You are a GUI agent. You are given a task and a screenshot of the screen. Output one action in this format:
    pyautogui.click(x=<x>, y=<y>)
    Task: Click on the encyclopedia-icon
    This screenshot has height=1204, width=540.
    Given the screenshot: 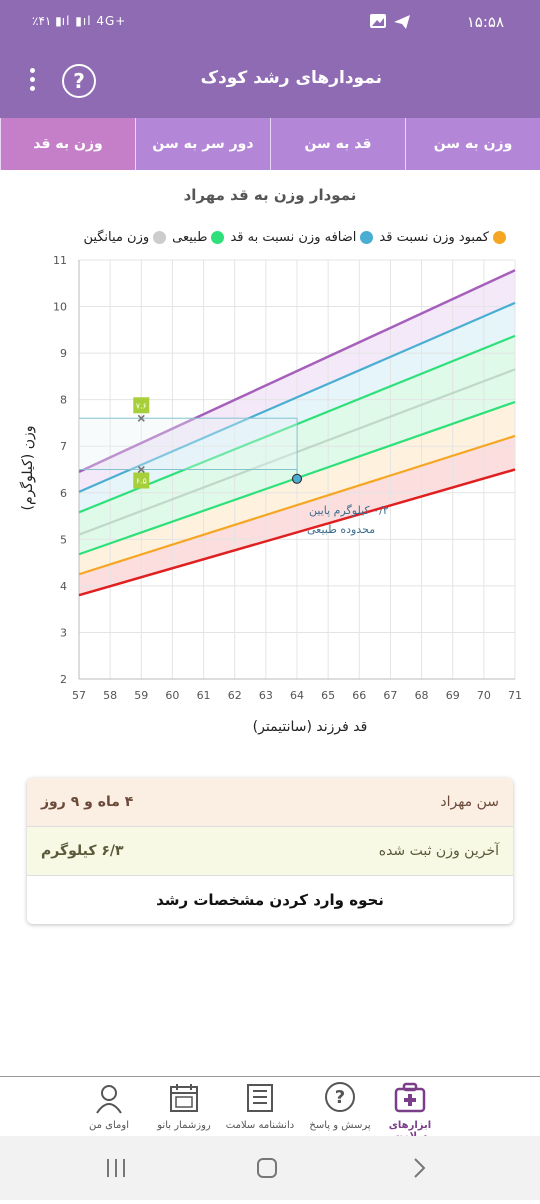 What is the action you would take?
    pyautogui.click(x=260, y=1098)
    